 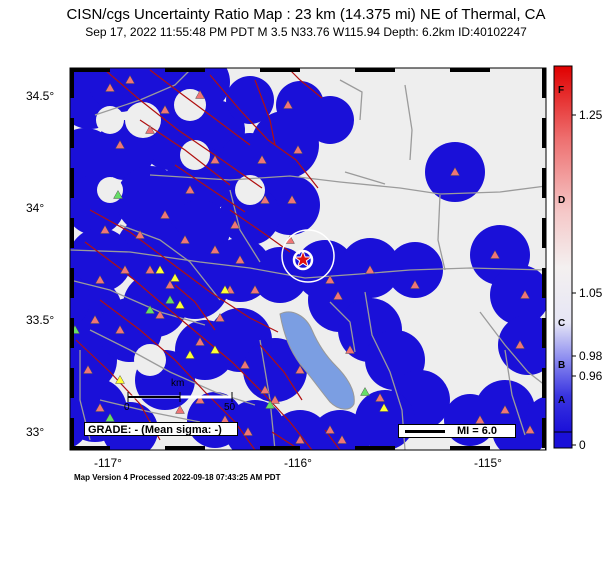 What do you see at coordinates (590, 376) in the screenshot?
I see `colorbar-value: 0.96` at bounding box center [590, 376].